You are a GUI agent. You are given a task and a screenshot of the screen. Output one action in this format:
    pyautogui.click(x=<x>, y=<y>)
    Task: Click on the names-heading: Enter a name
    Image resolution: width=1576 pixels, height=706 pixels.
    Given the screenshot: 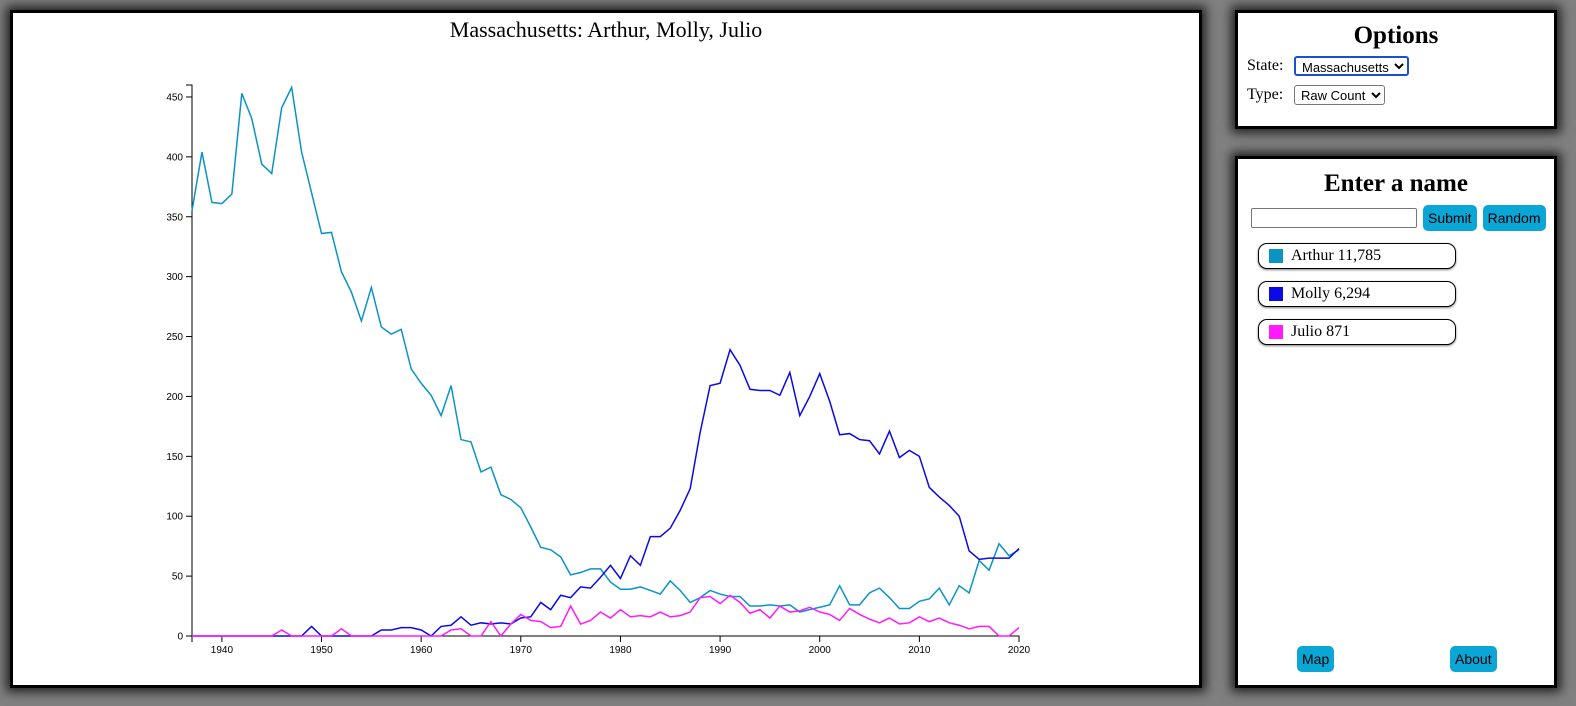 What is the action you would take?
    pyautogui.click(x=1396, y=183)
    